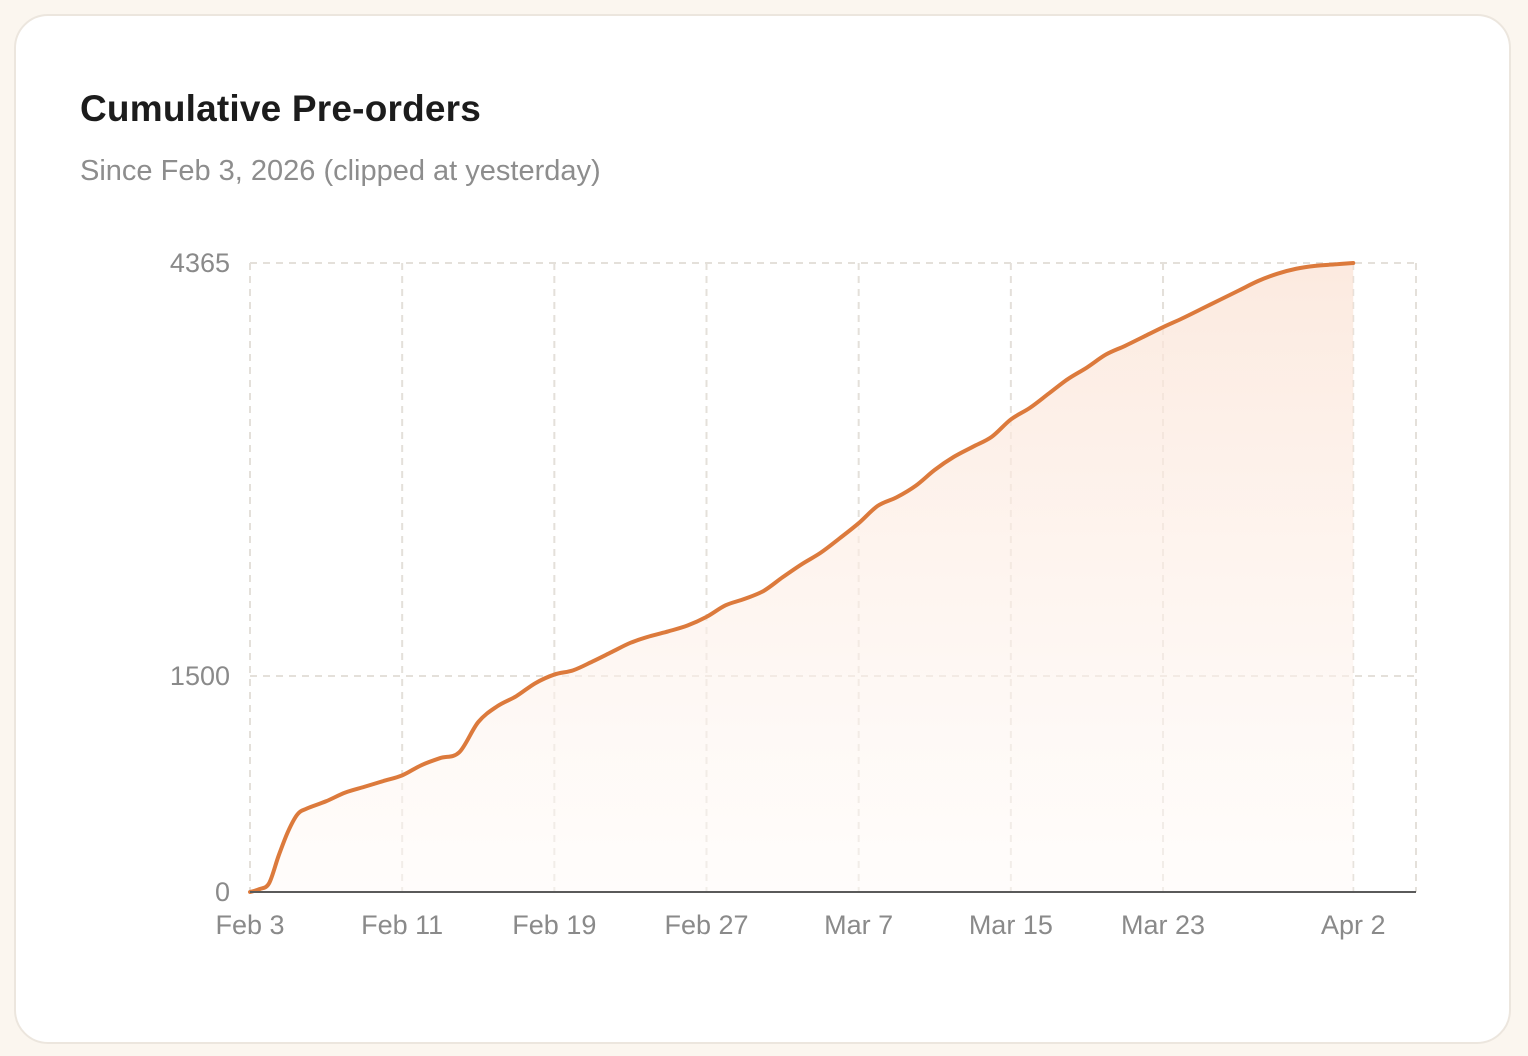  I want to click on y-tick-label: 0, so click(222, 892).